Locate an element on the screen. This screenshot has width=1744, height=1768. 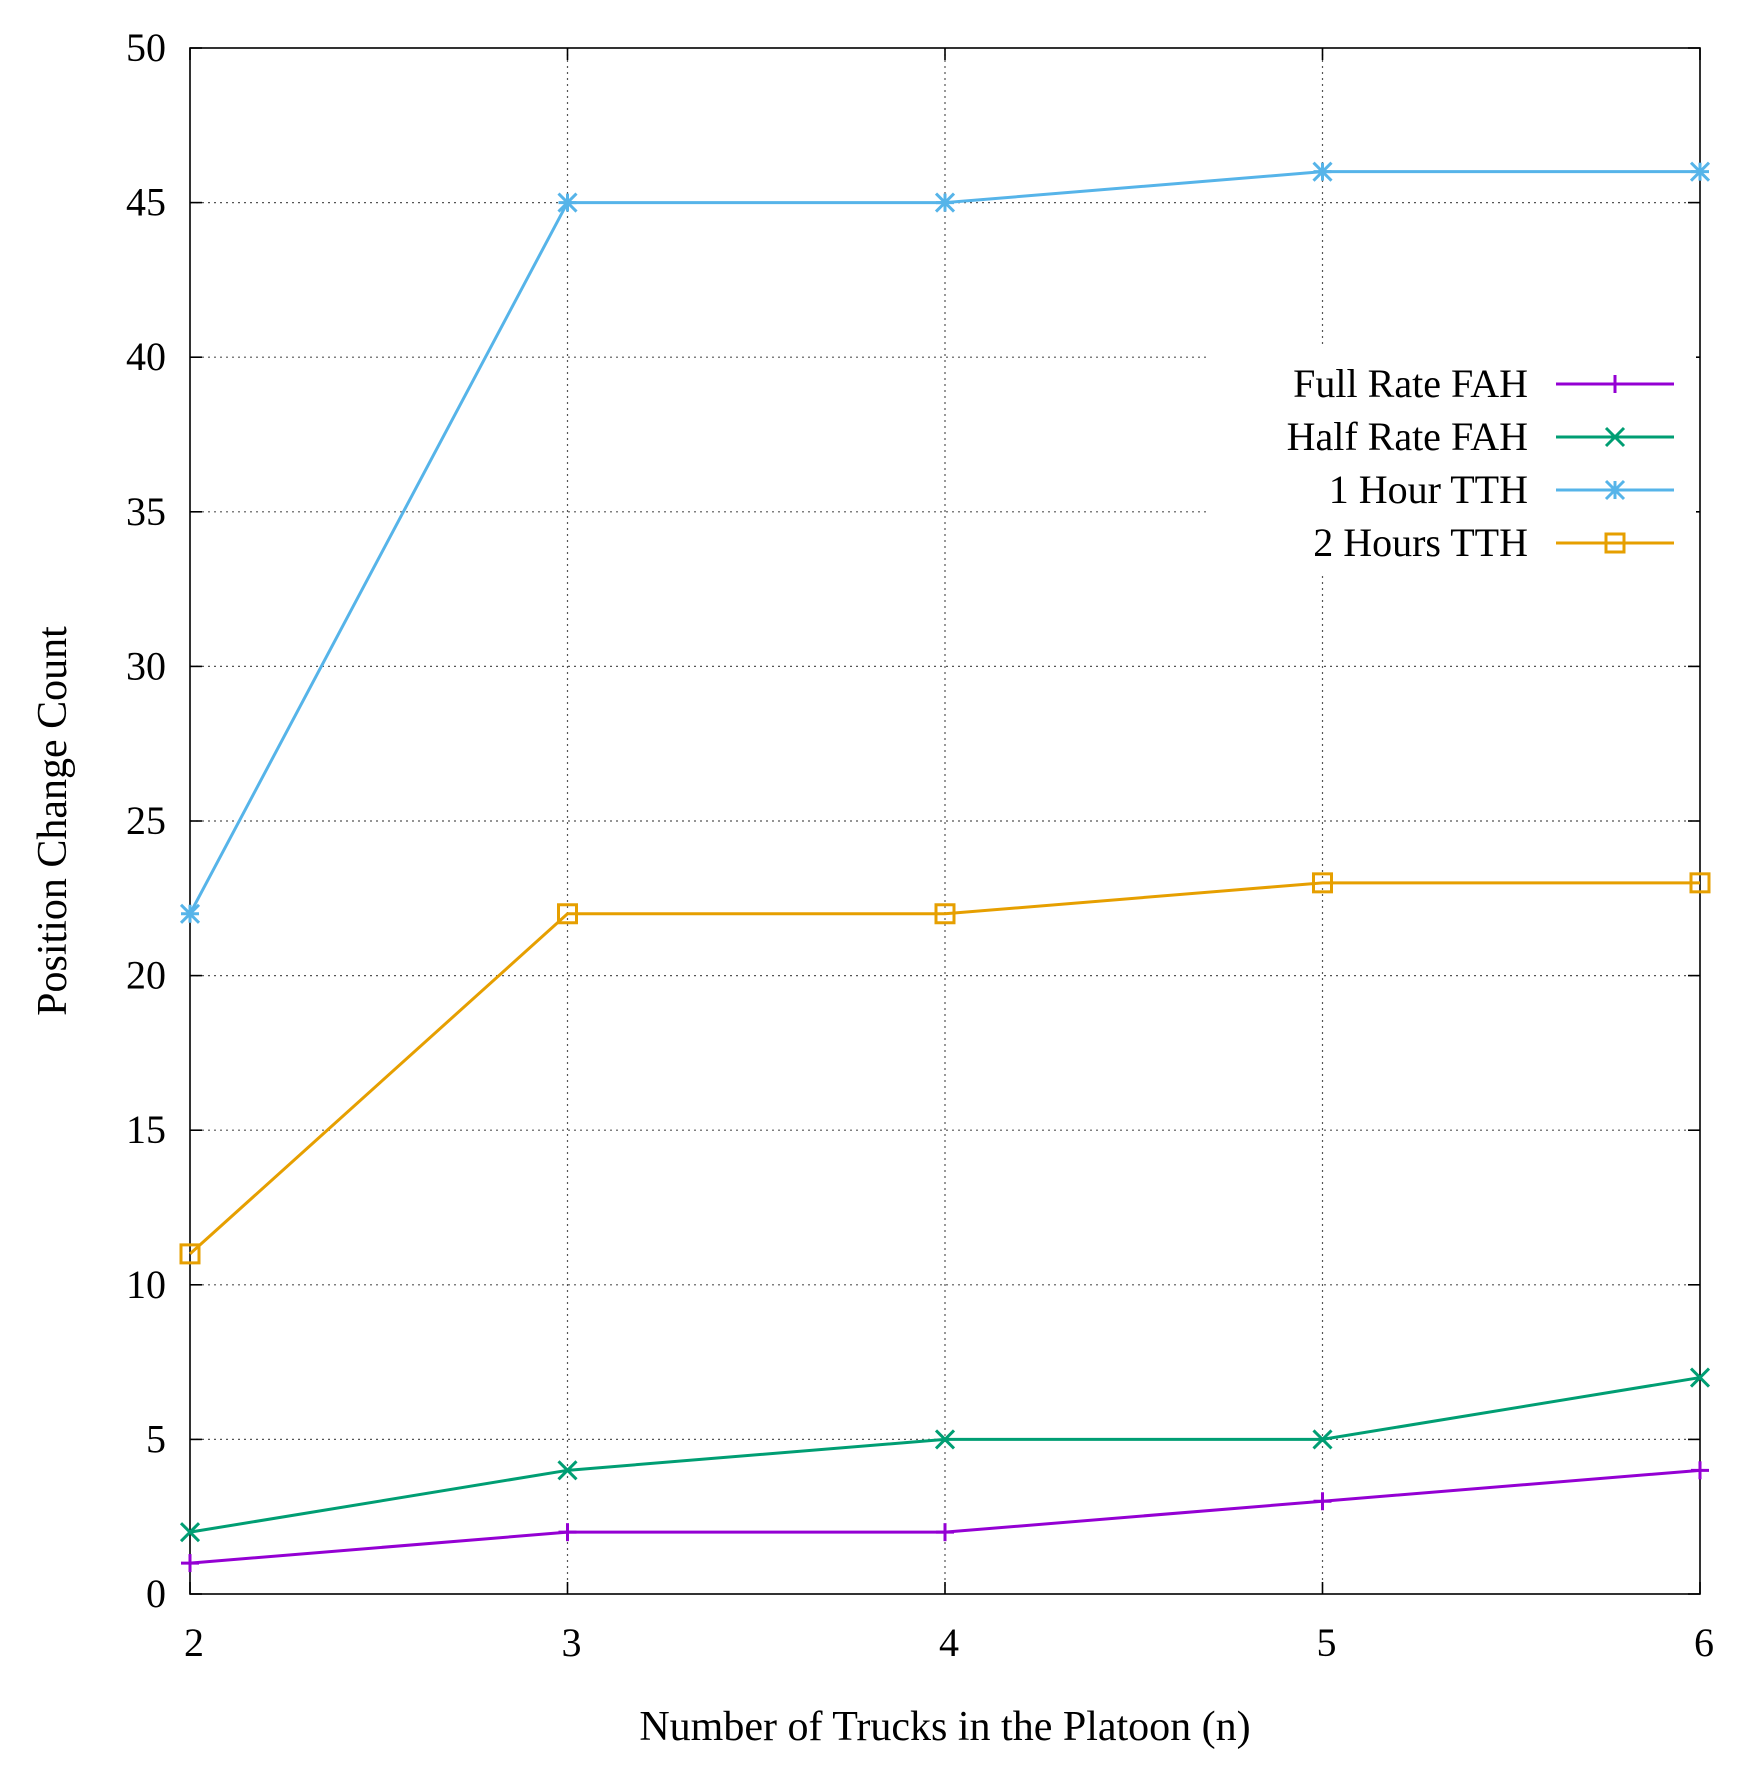
x-tick-label: 4 is located at coordinates (949, 1642).